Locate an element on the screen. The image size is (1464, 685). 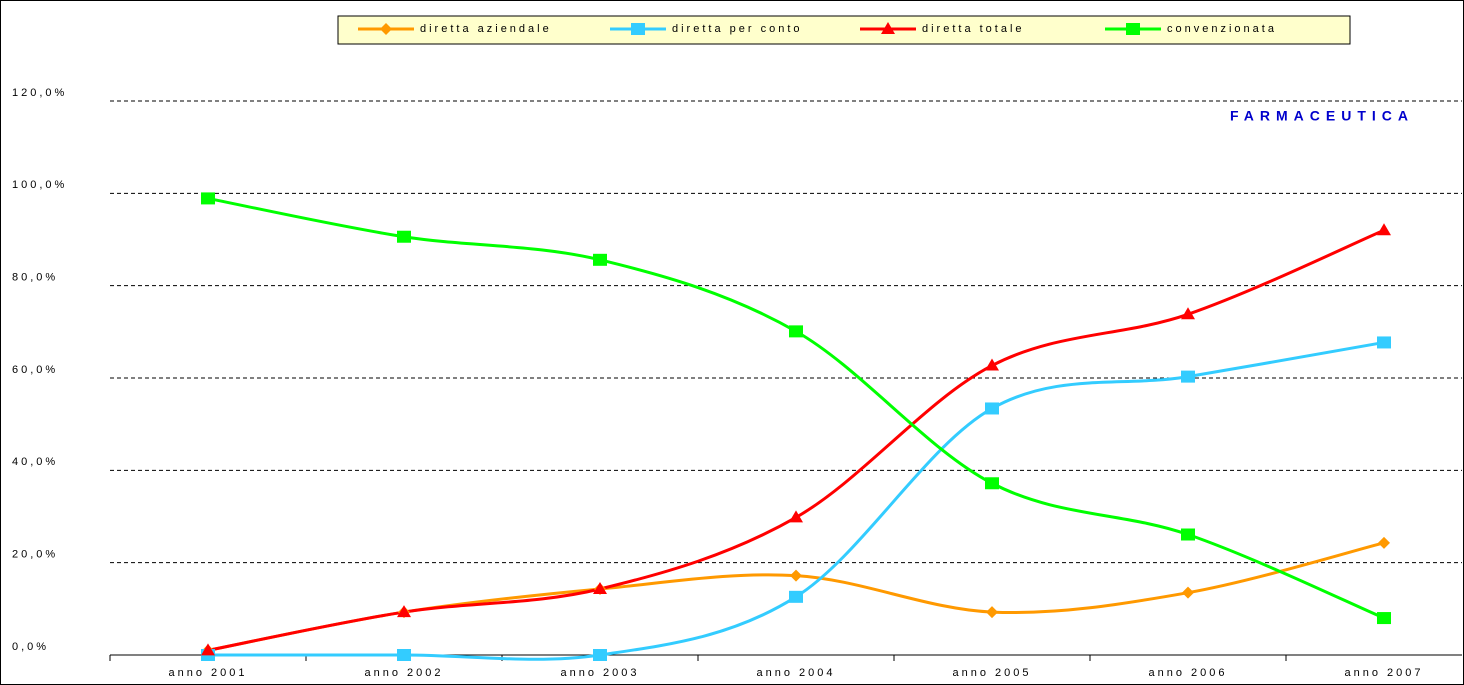
y-tick-label: 60,0% is located at coordinates (35, 370).